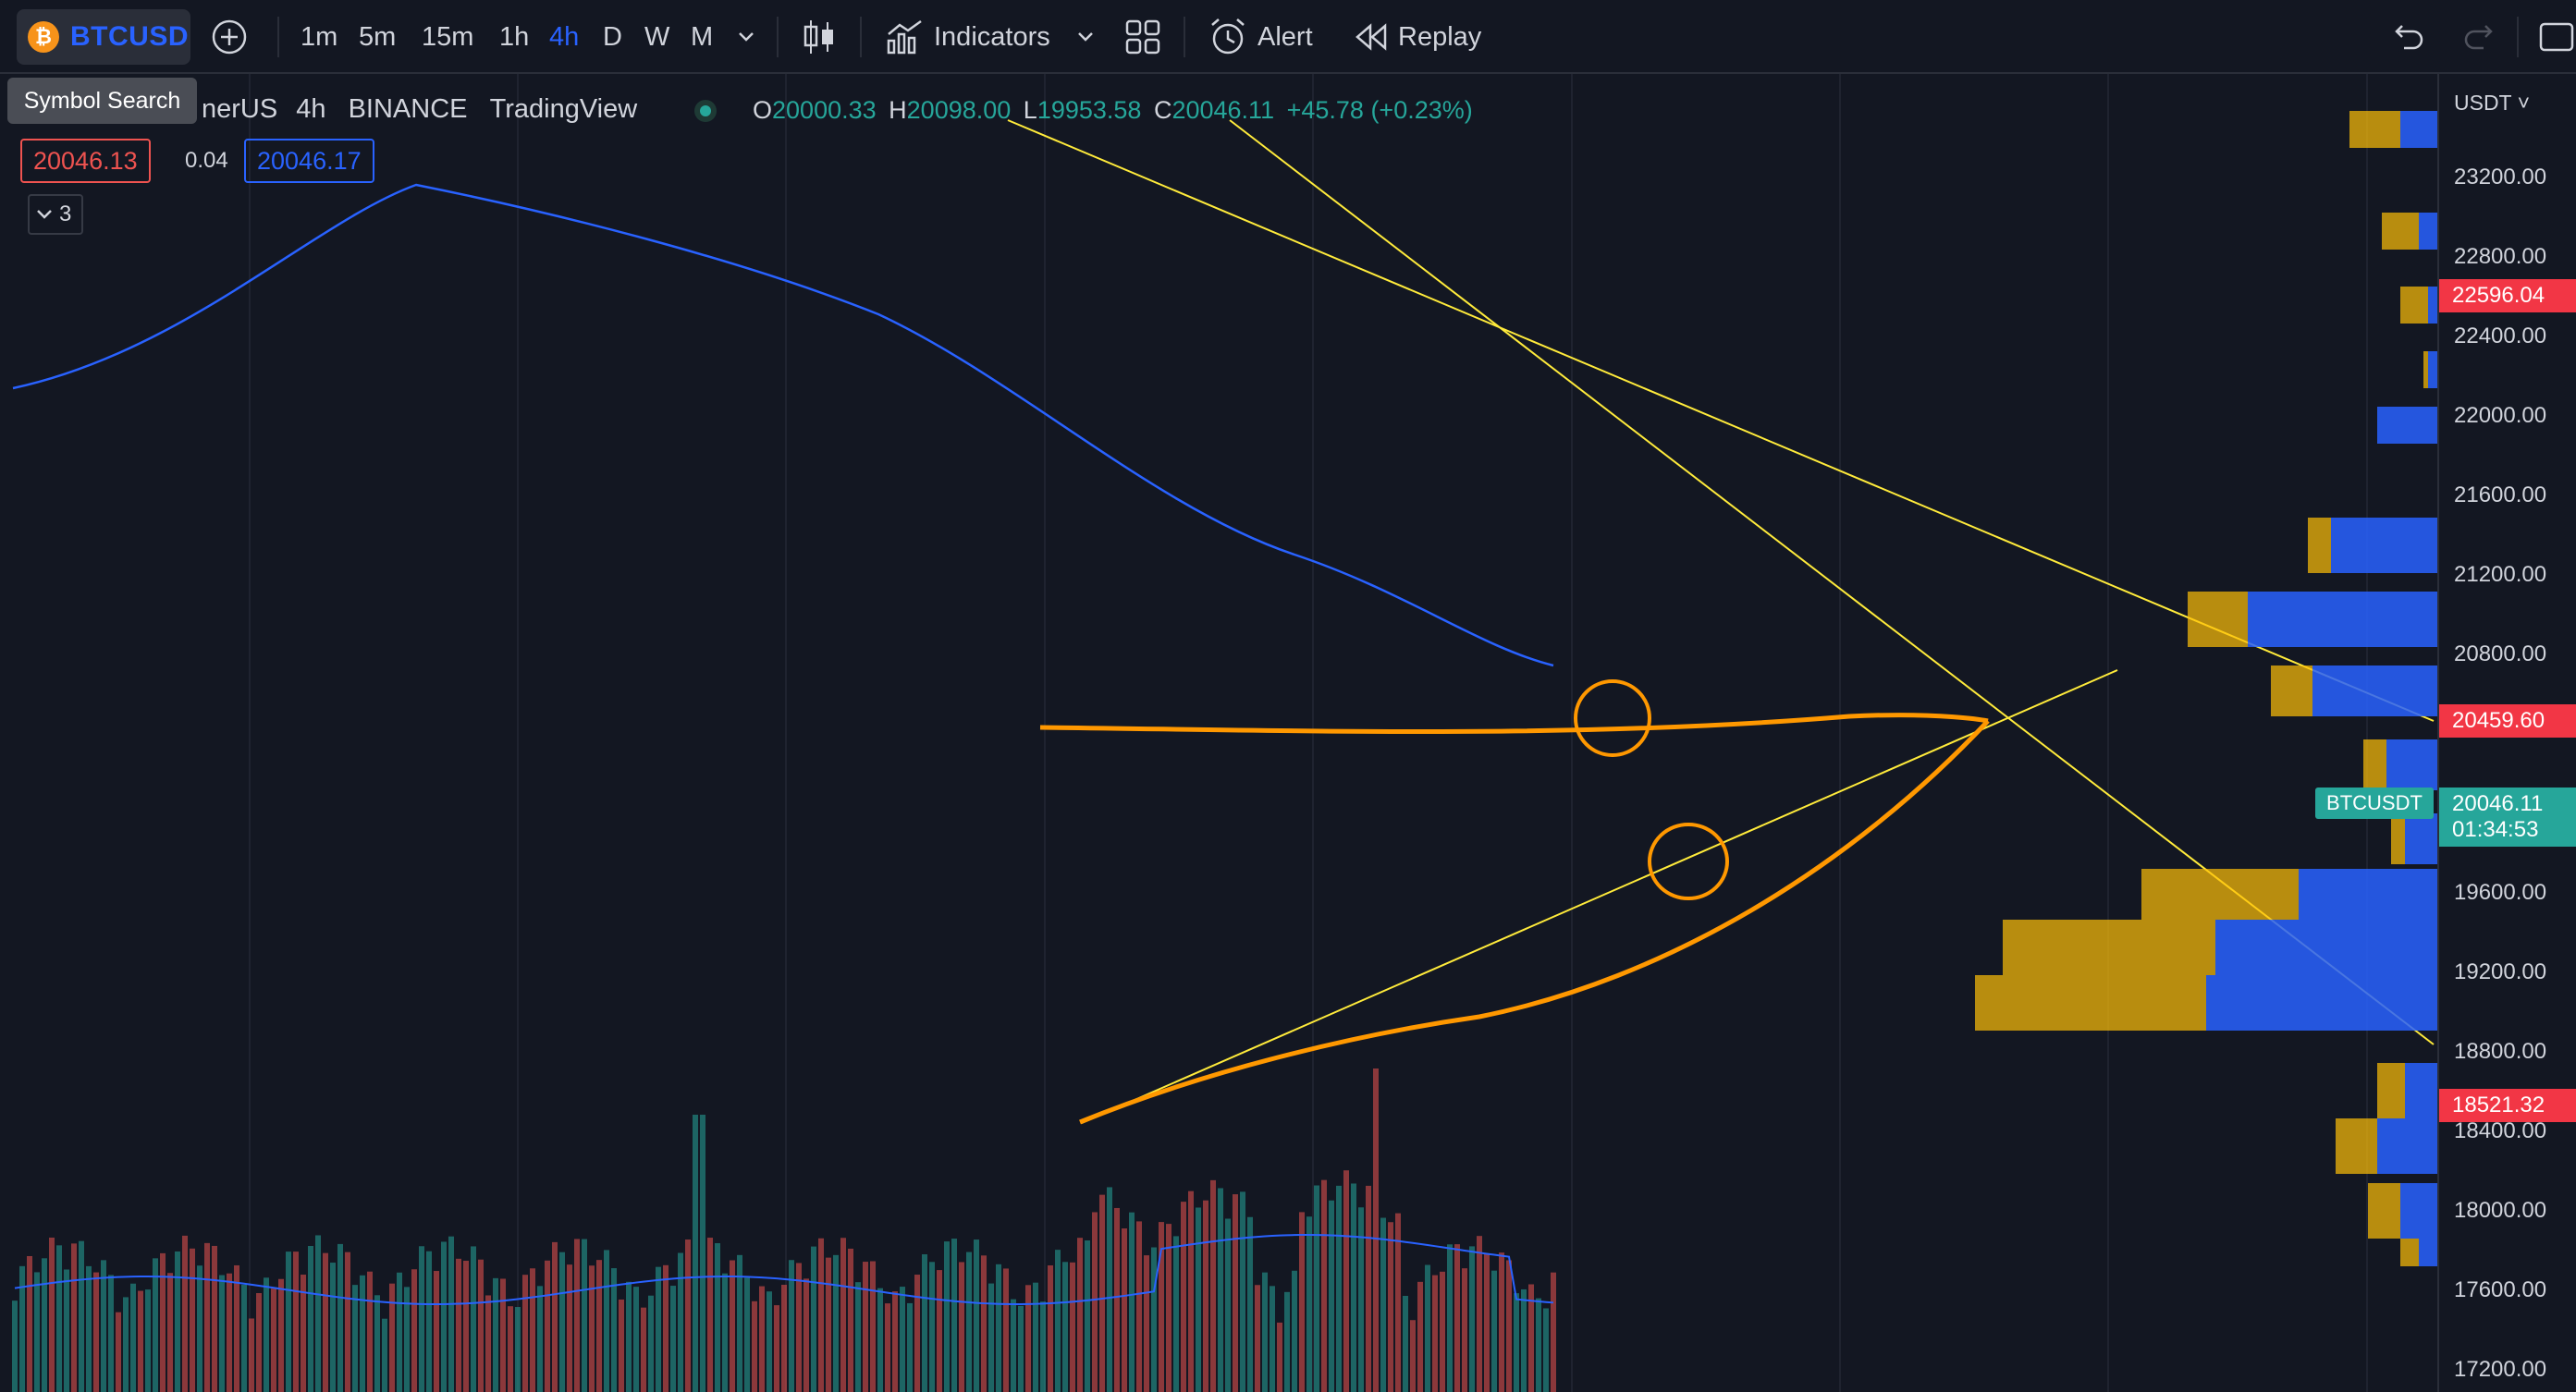 This screenshot has height=1392, width=2576. What do you see at coordinates (85, 161) in the screenshot?
I see `sell-price-box: 20046.13` at bounding box center [85, 161].